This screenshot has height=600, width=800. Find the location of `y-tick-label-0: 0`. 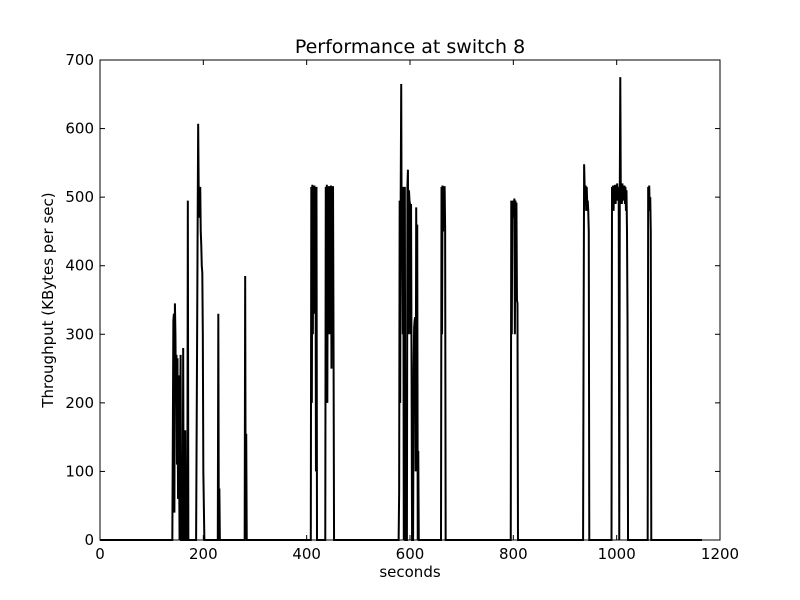

y-tick-label-0: 0 is located at coordinates (89, 540).